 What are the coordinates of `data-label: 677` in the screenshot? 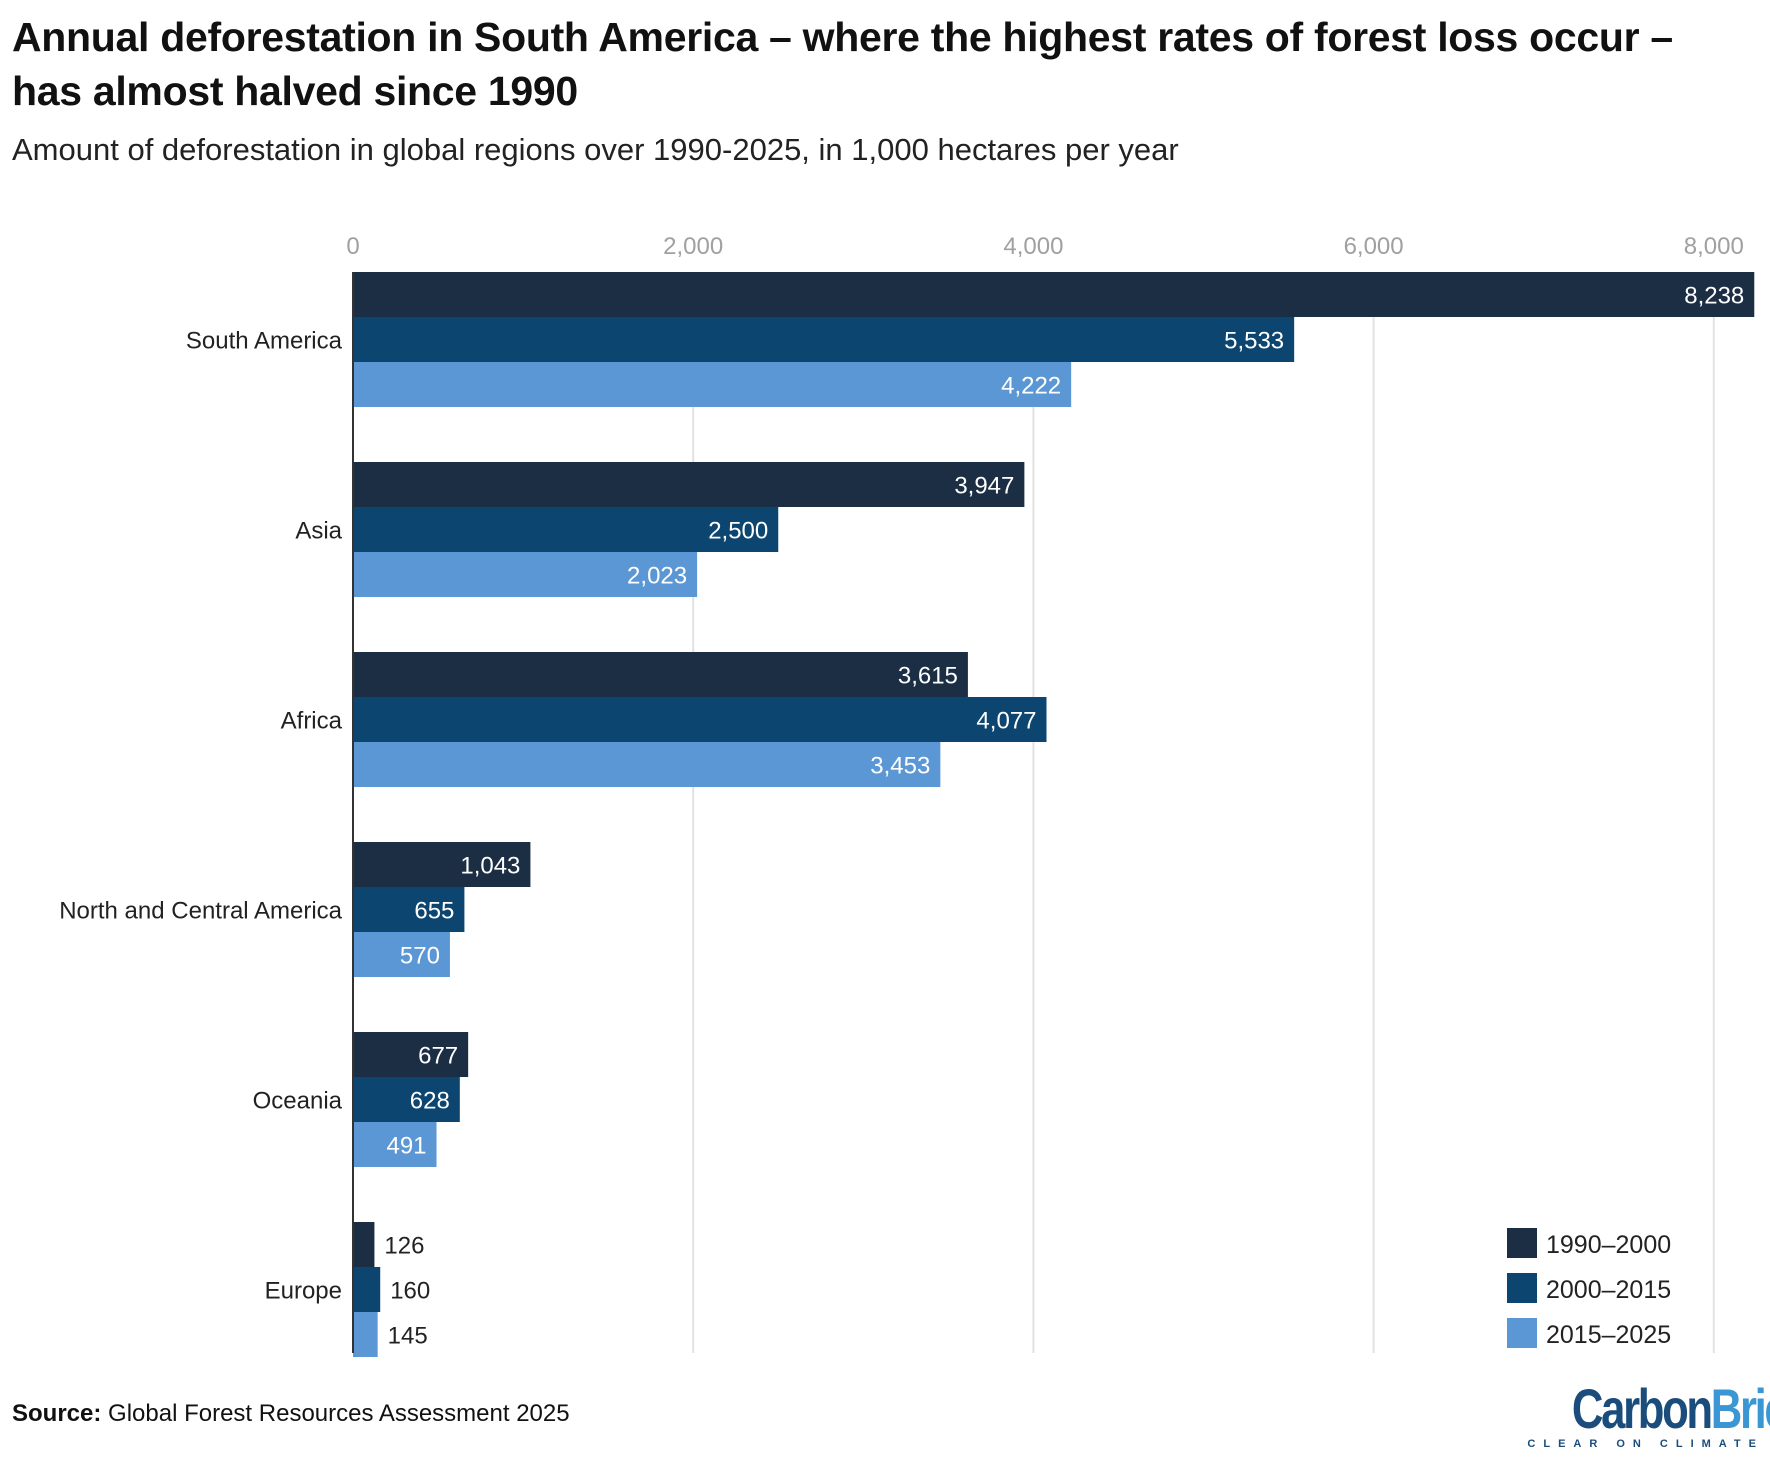 It's located at (438, 1056).